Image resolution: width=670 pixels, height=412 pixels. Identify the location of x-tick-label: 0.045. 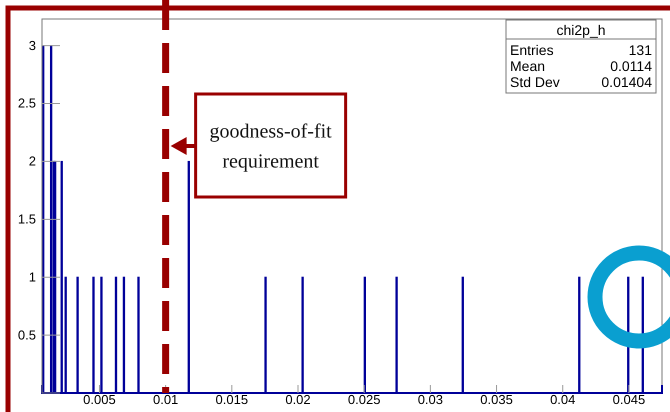
(629, 400).